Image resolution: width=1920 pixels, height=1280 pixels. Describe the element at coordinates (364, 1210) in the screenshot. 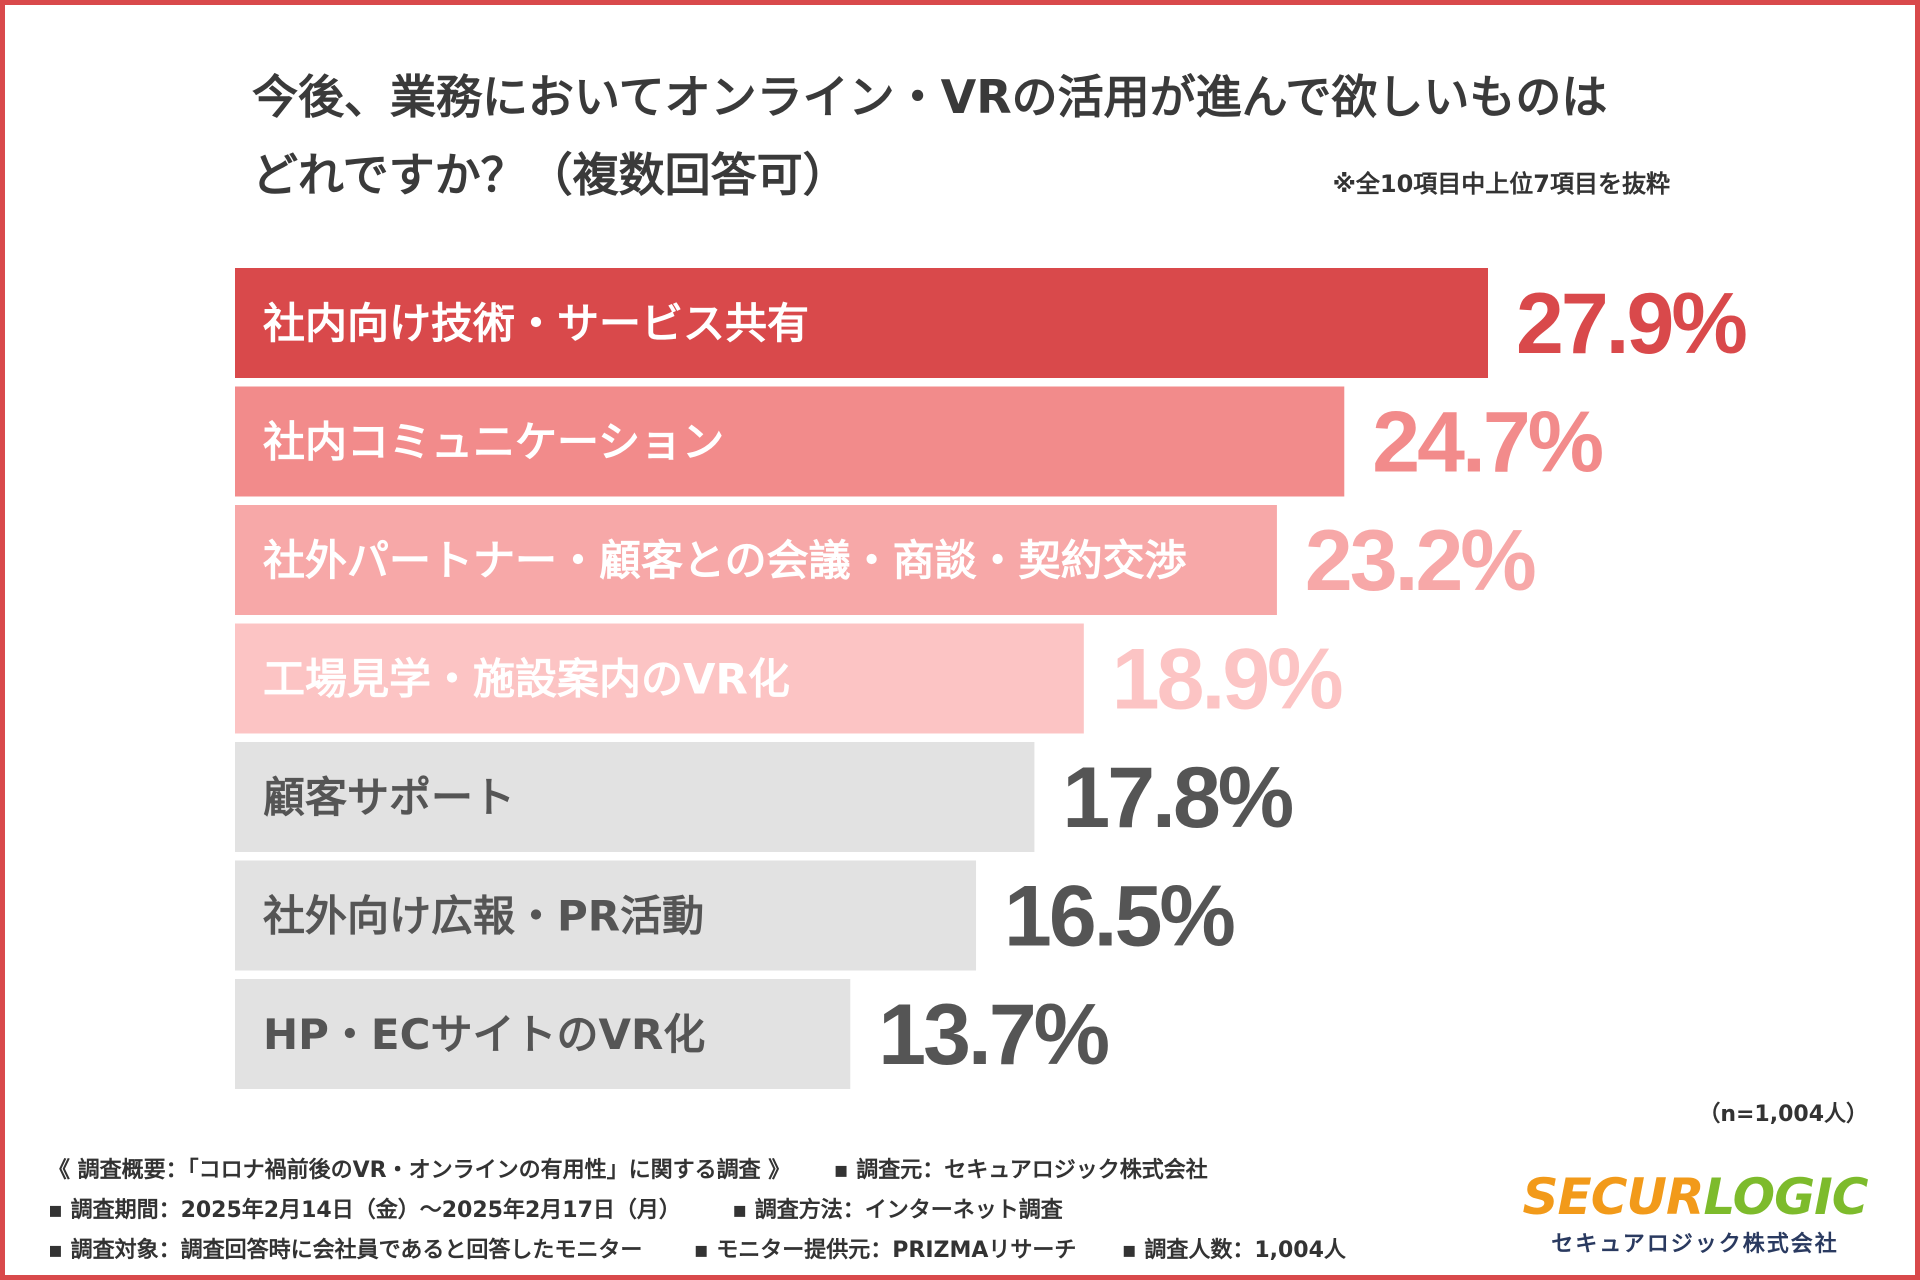

I see `survey-period: ▪ 調査期間：2025年2月14日（金）〜2025年2月17日（月）` at that location.